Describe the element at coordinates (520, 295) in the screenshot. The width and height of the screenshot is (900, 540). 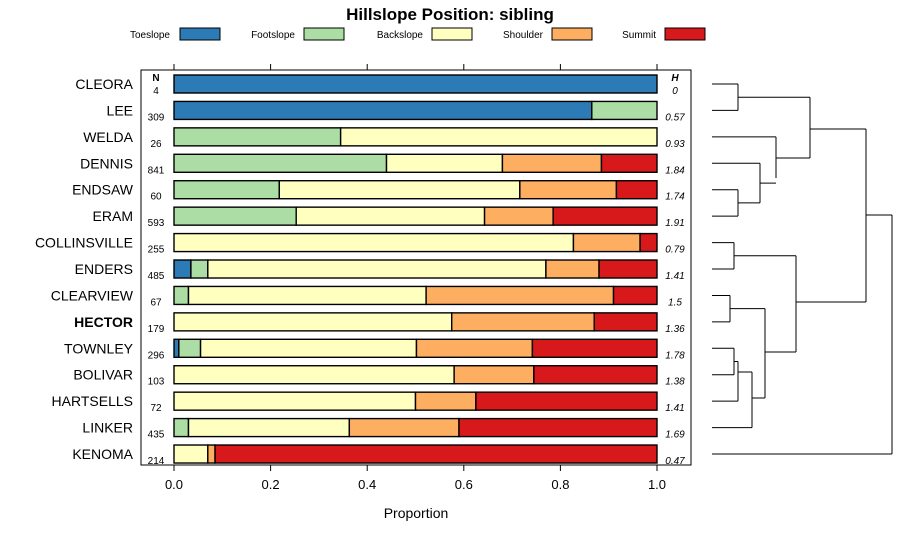
I see `bar-segment-clearview-shoulder` at that location.